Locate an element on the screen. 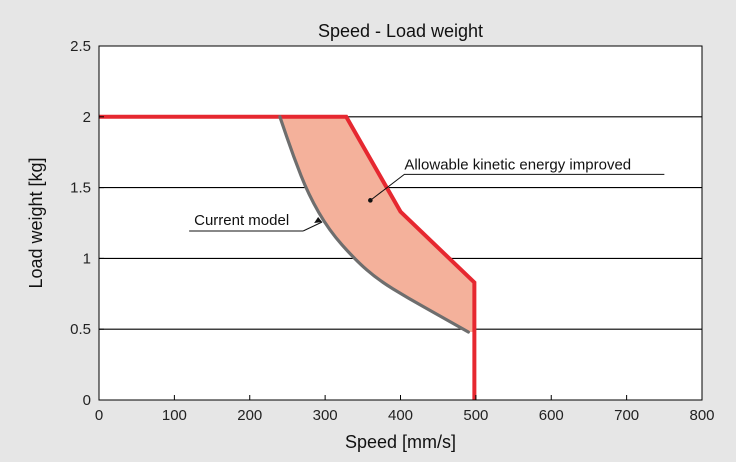 The width and height of the screenshot is (736, 462). y-tick-label: 1.5 is located at coordinates (80, 188).